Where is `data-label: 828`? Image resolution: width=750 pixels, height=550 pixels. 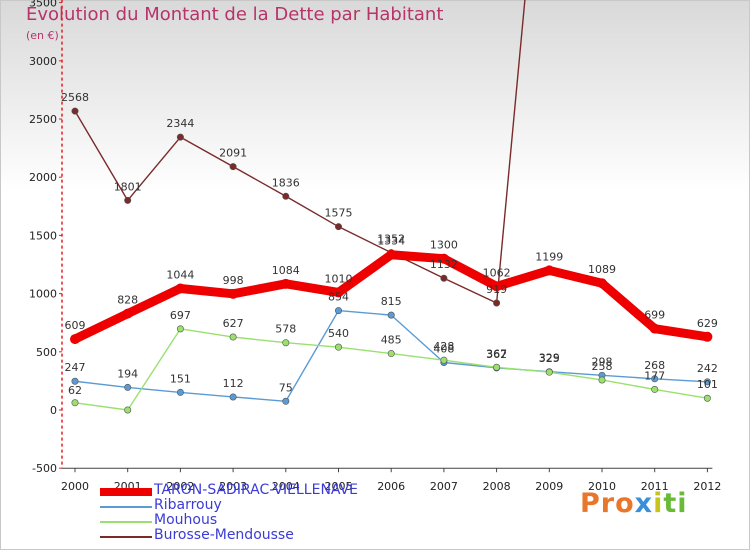 data-label: 828 is located at coordinates (127, 300).